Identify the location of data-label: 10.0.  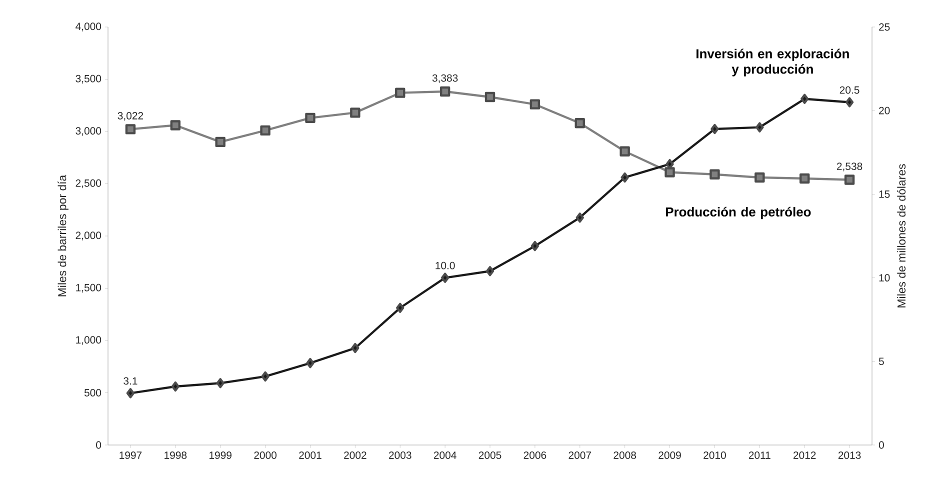
(445, 266).